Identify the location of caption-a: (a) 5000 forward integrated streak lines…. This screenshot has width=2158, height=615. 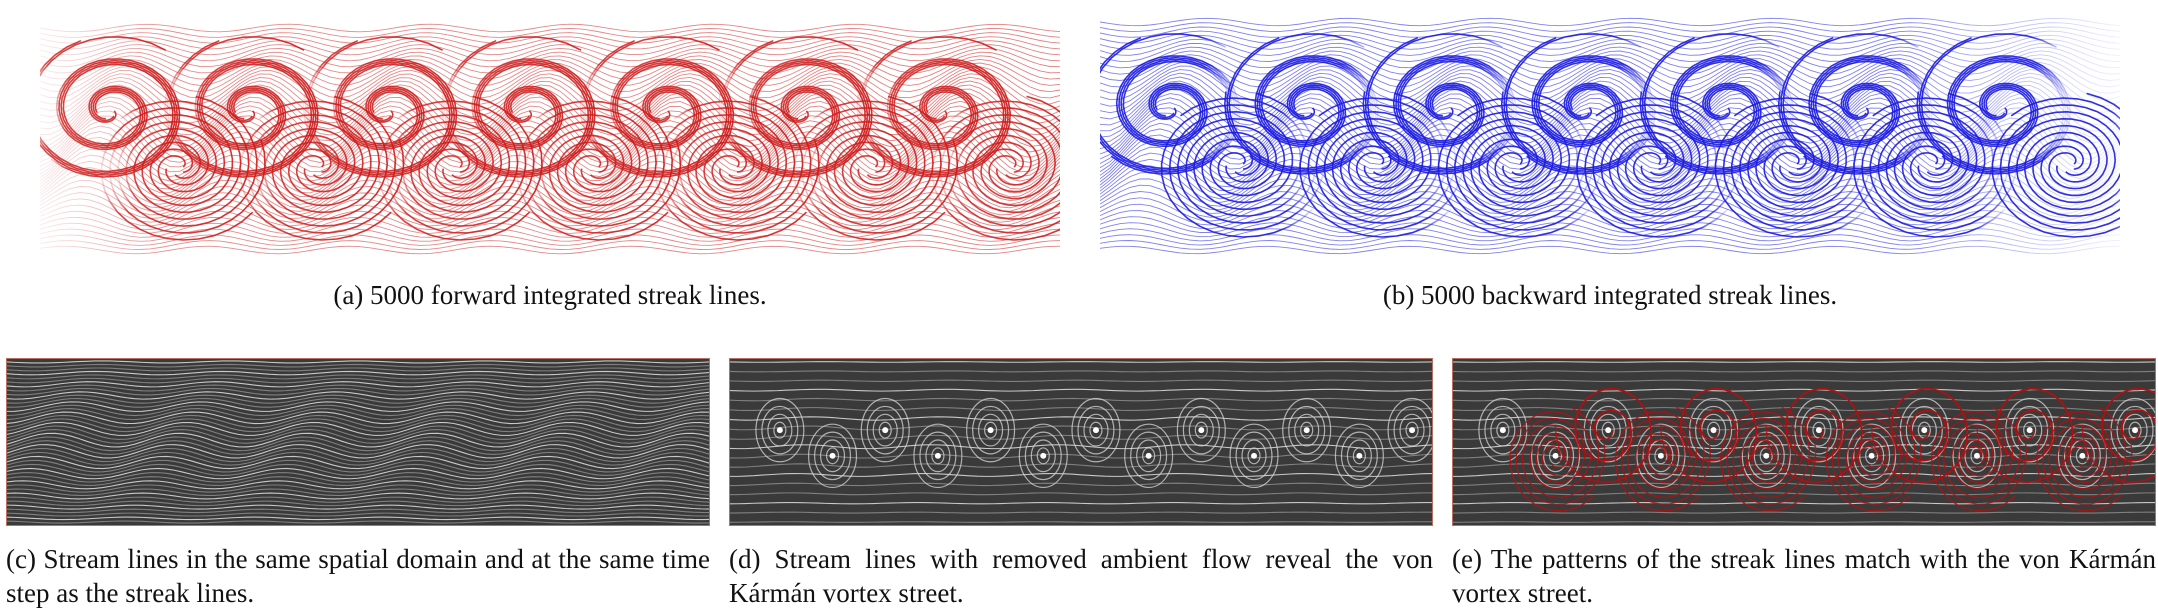
(550, 295).